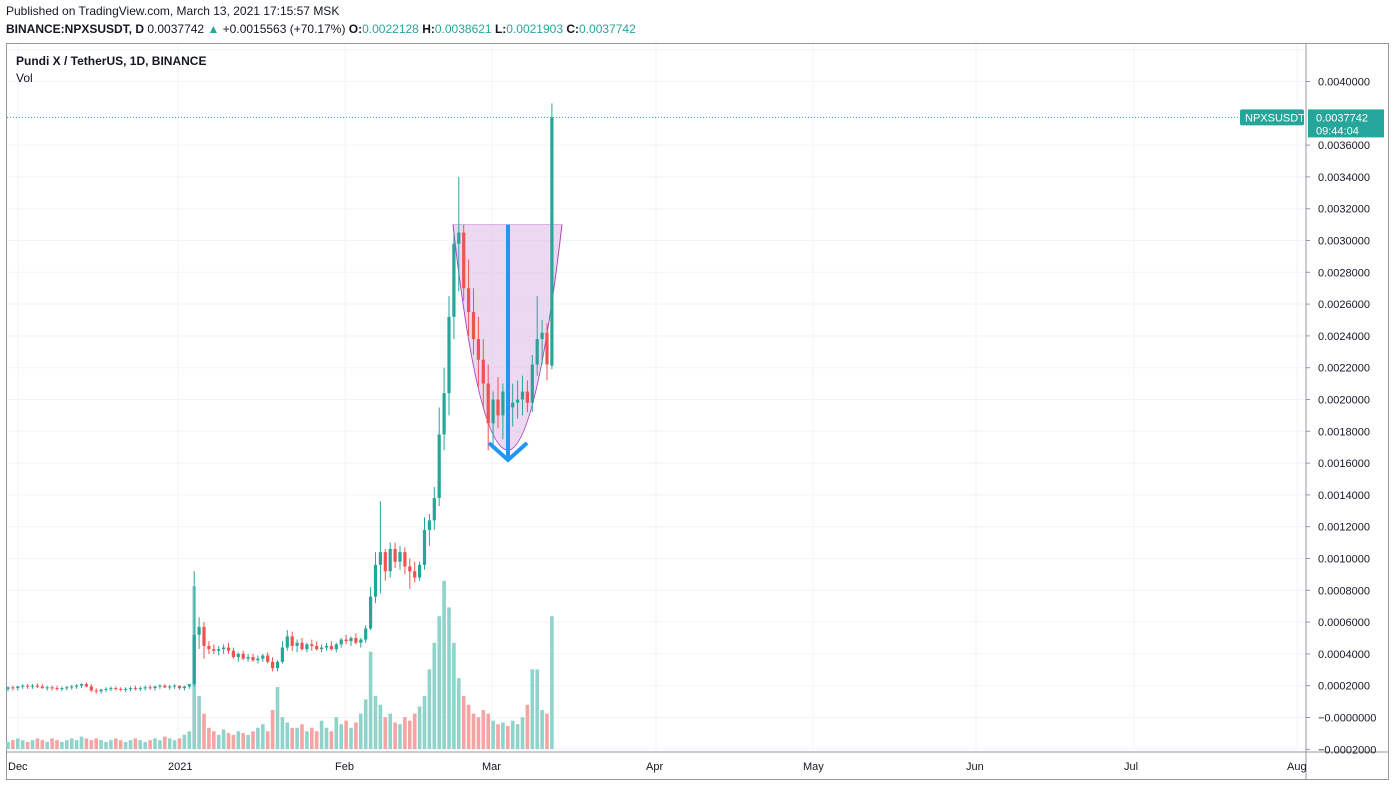 This screenshot has height=785, width=1396. What do you see at coordinates (1347, 750) in the screenshot?
I see `y-tick-label: −0.0002000` at bounding box center [1347, 750].